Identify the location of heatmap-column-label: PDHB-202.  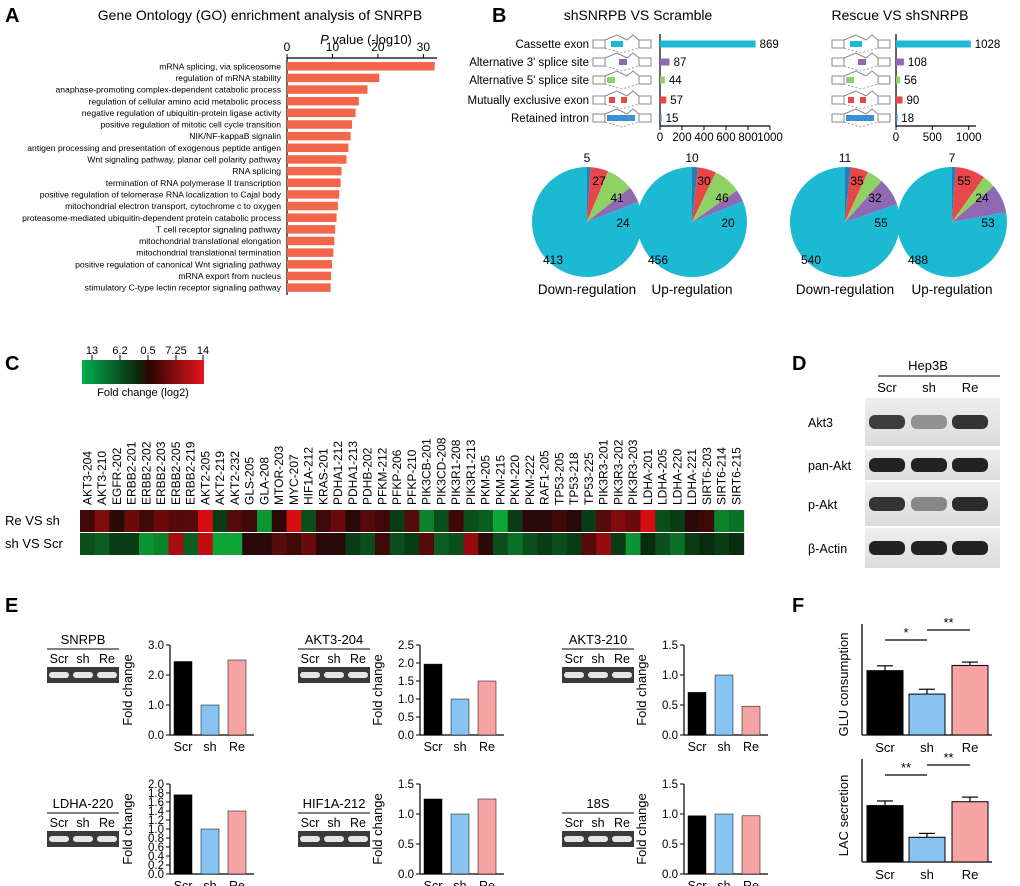
(368, 476).